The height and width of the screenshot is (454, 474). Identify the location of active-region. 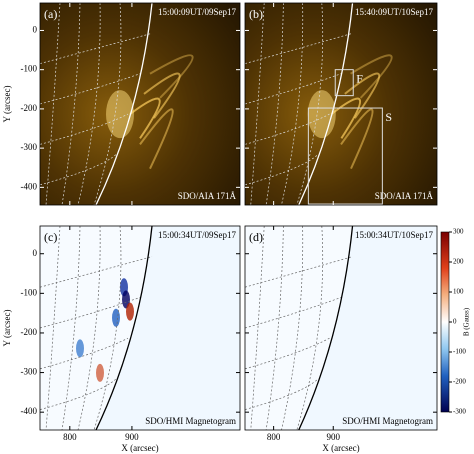
(120, 114).